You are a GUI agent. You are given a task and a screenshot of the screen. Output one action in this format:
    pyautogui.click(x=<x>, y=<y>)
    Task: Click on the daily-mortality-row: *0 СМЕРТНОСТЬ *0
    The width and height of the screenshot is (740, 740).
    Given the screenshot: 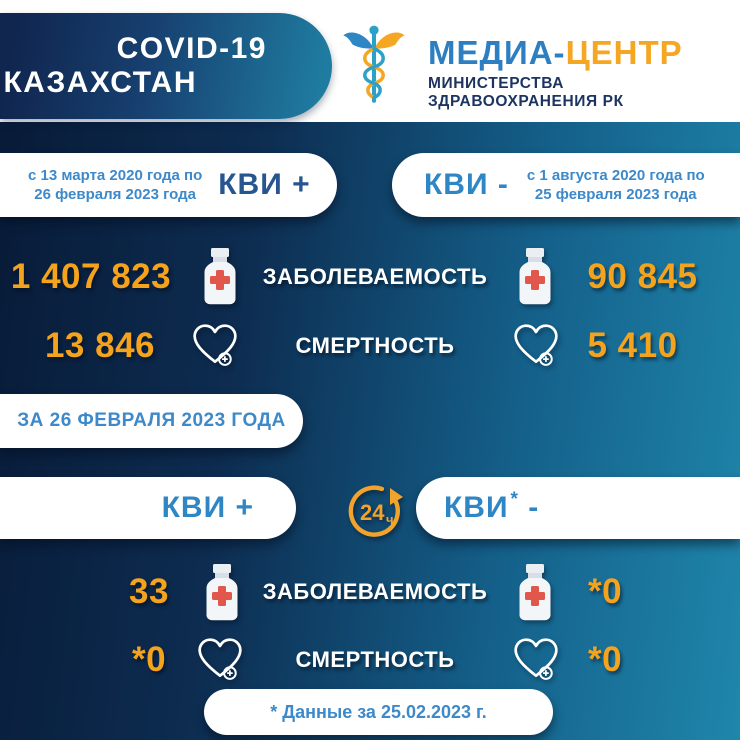 What is the action you would take?
    pyautogui.click(x=370, y=660)
    